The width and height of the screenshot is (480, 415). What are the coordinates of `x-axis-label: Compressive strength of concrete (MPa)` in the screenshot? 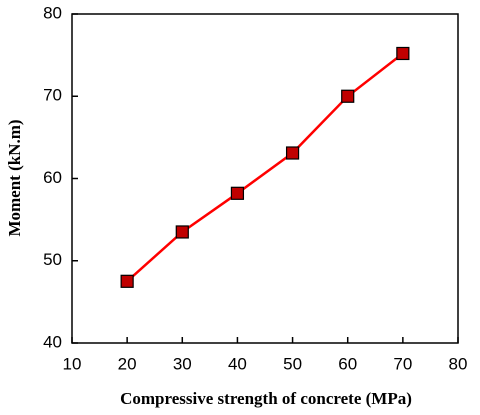 It's located at (266, 398).